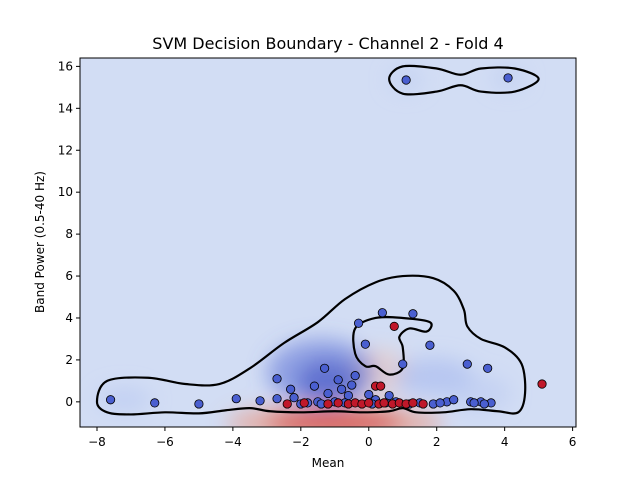  I want to click on y-axis: 0 2 4 6 8 10 12 14 16, so click(69, 234).